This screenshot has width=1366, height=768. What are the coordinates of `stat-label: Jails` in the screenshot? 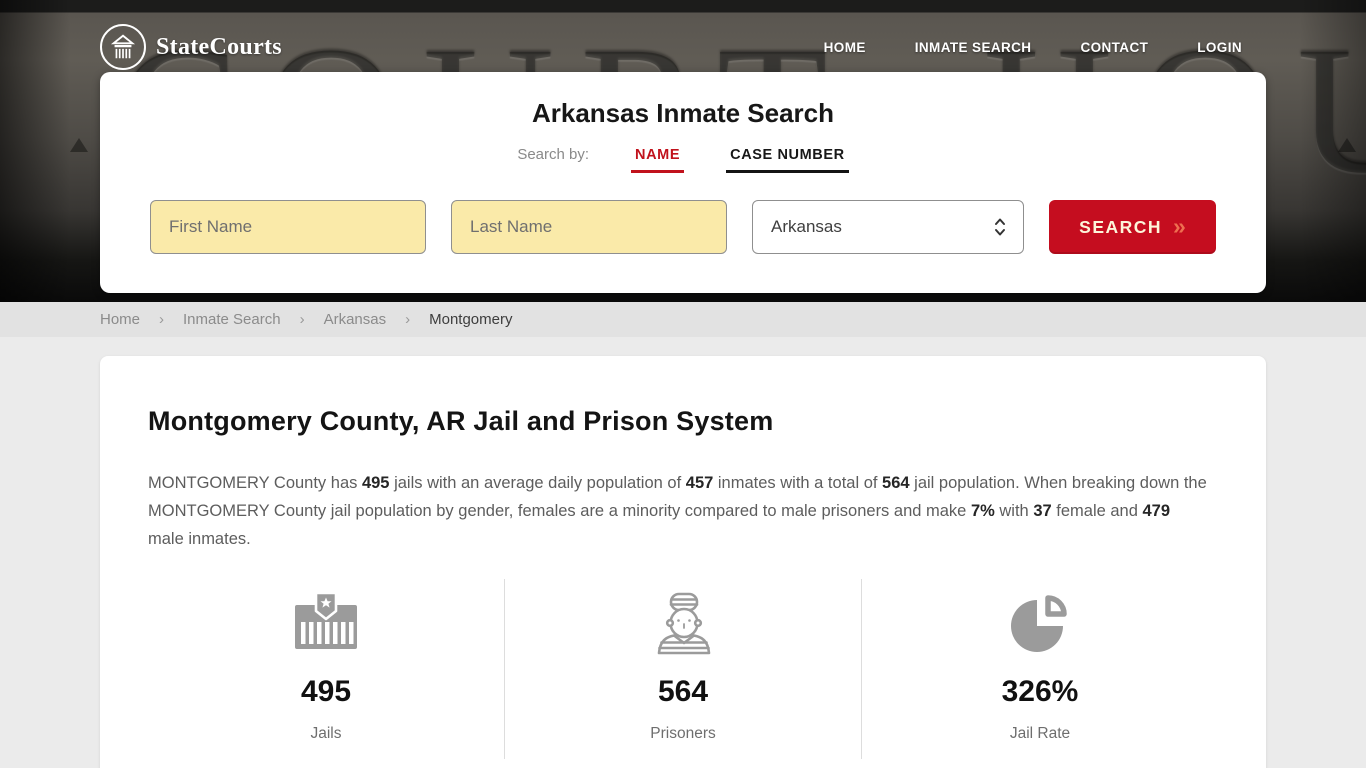 It's located at (326, 733).